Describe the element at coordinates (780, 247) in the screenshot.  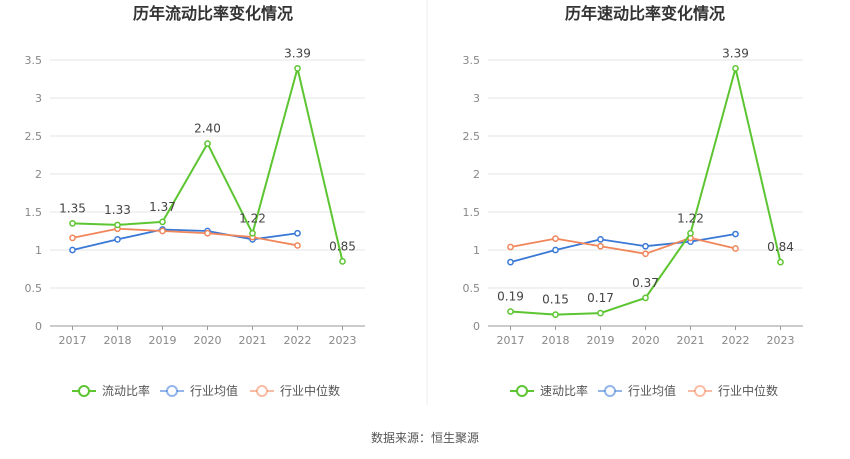
I see `data-label: 0.84` at that location.